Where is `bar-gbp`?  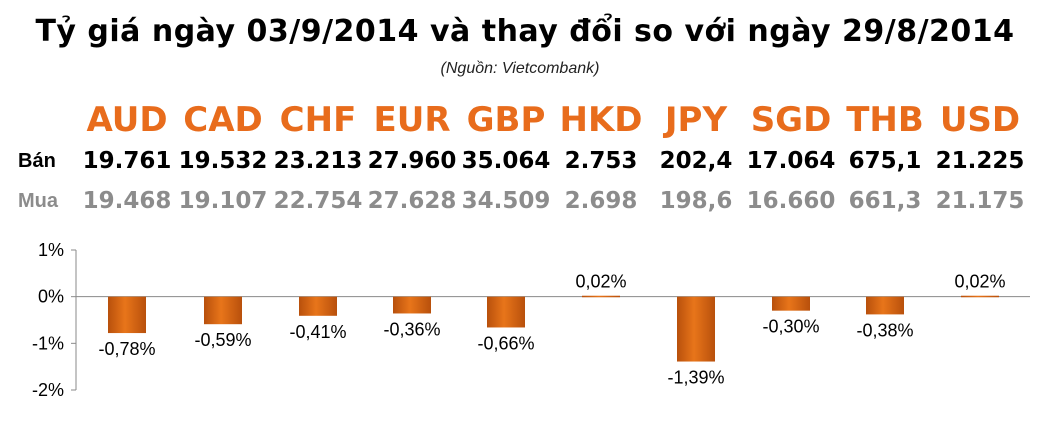 bar-gbp is located at coordinates (506, 312).